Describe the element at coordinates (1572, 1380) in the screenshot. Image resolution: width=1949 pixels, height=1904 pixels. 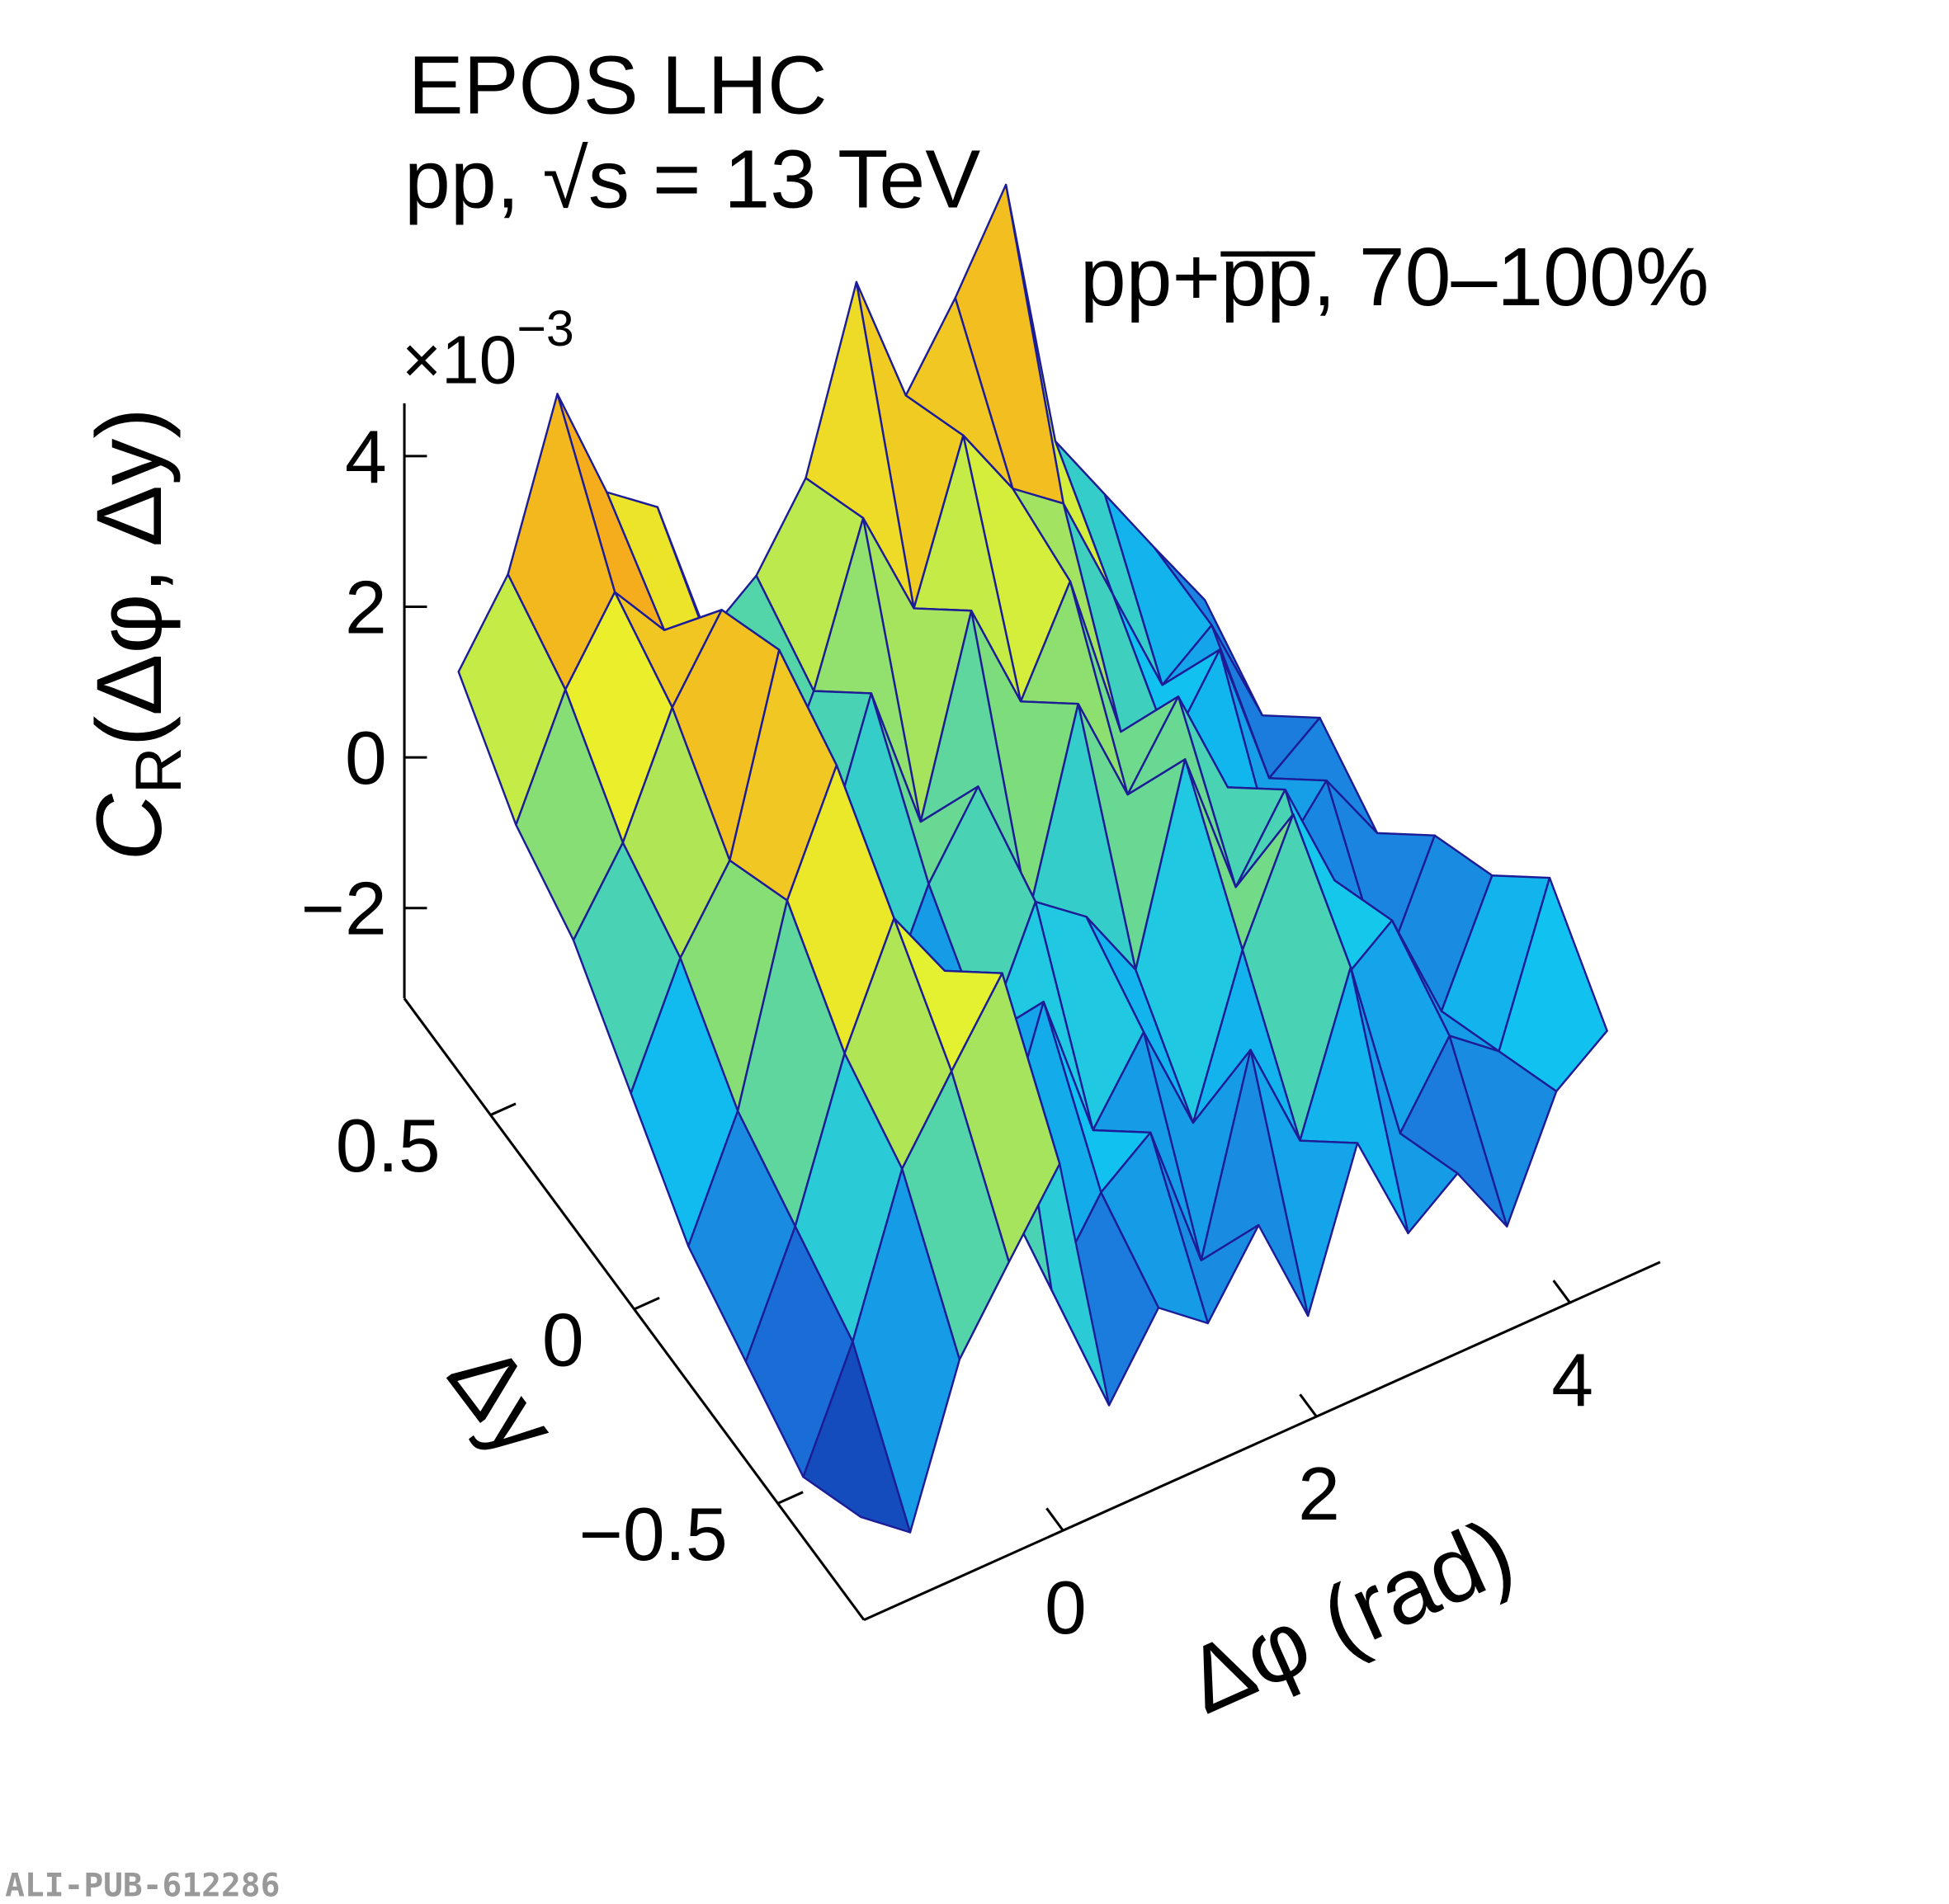
I see `x-tick-label: 4` at that location.